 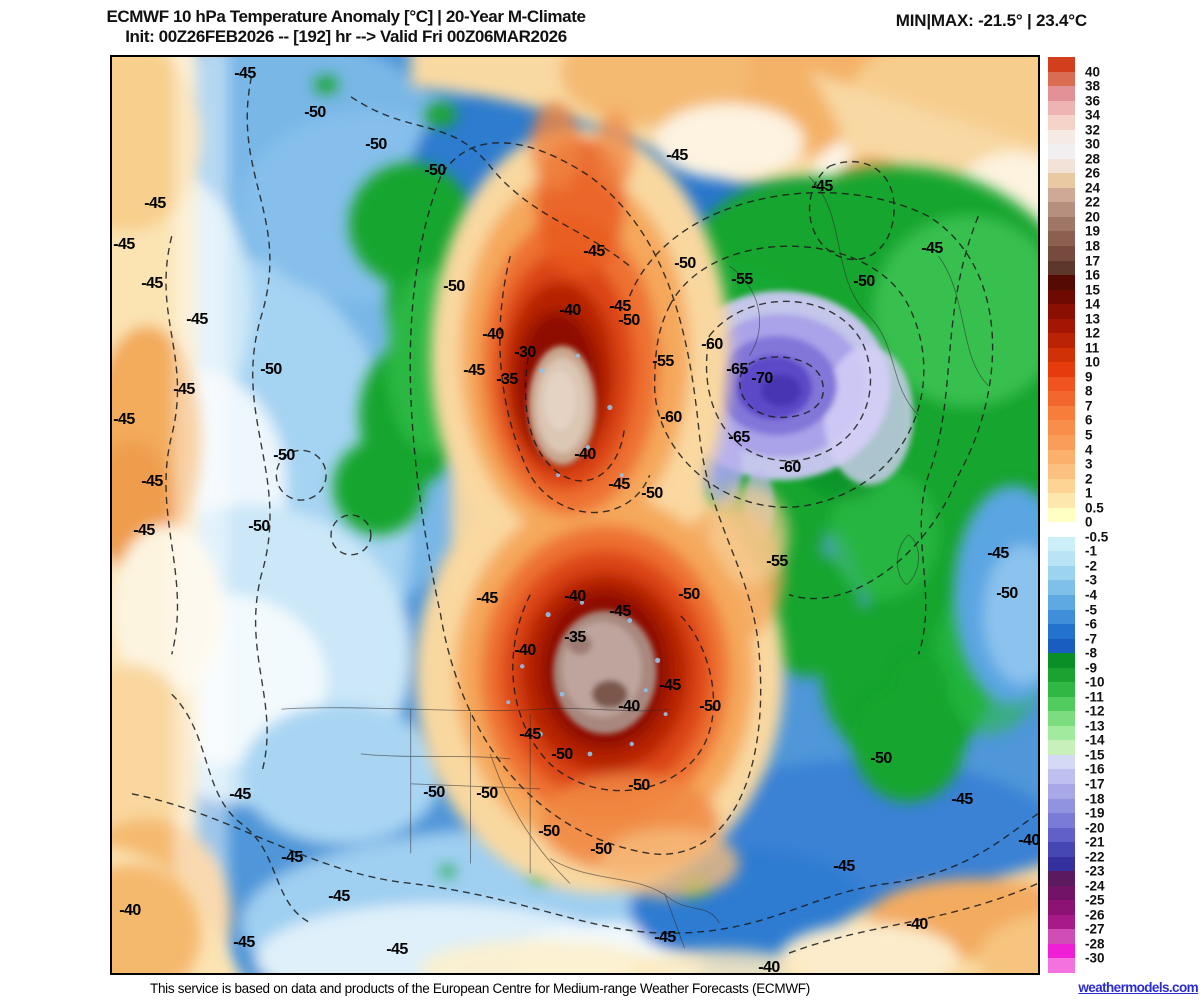 What do you see at coordinates (1095, 828) in the screenshot?
I see `colorbar-tick-label: -20` at bounding box center [1095, 828].